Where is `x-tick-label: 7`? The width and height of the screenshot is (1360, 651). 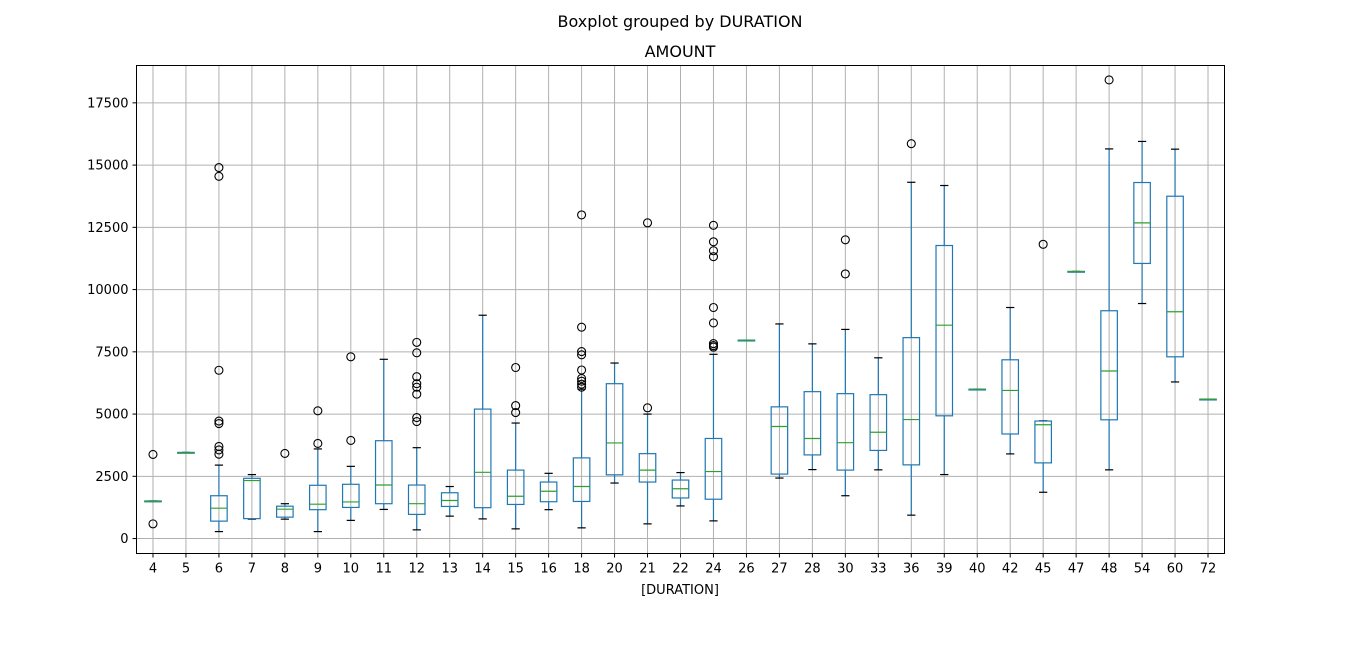 x-tick-label: 7 is located at coordinates (252, 569).